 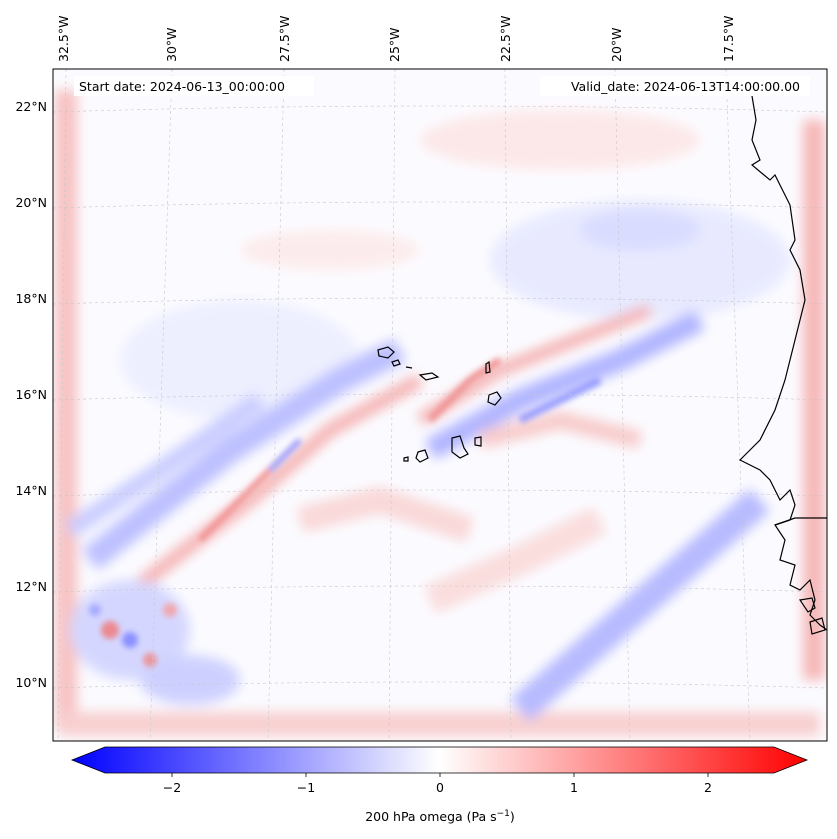 I want to click on start-date-label: Start date: 2024-06-13_00:00:00, so click(x=182, y=86).